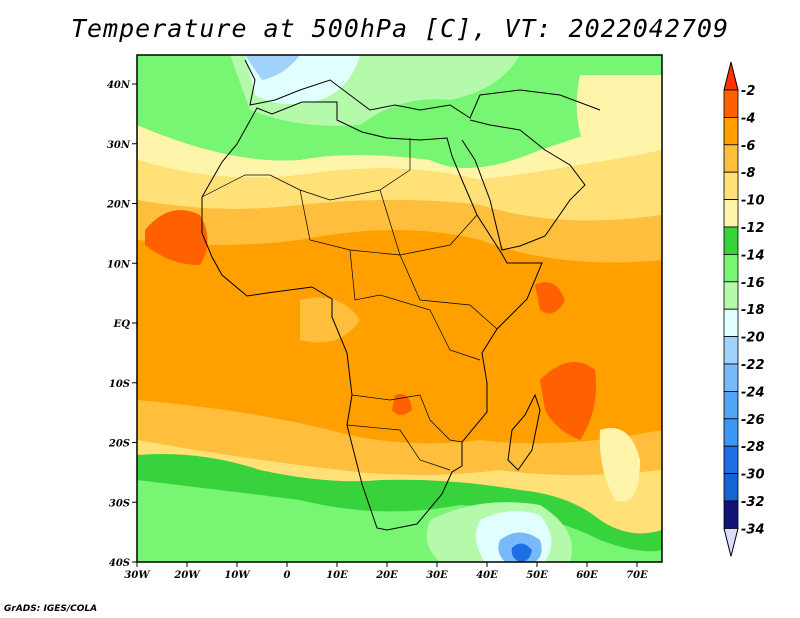 The height and width of the screenshot is (618, 800). Describe the element at coordinates (187, 575) in the screenshot. I see `lon-label: 20W` at that location.